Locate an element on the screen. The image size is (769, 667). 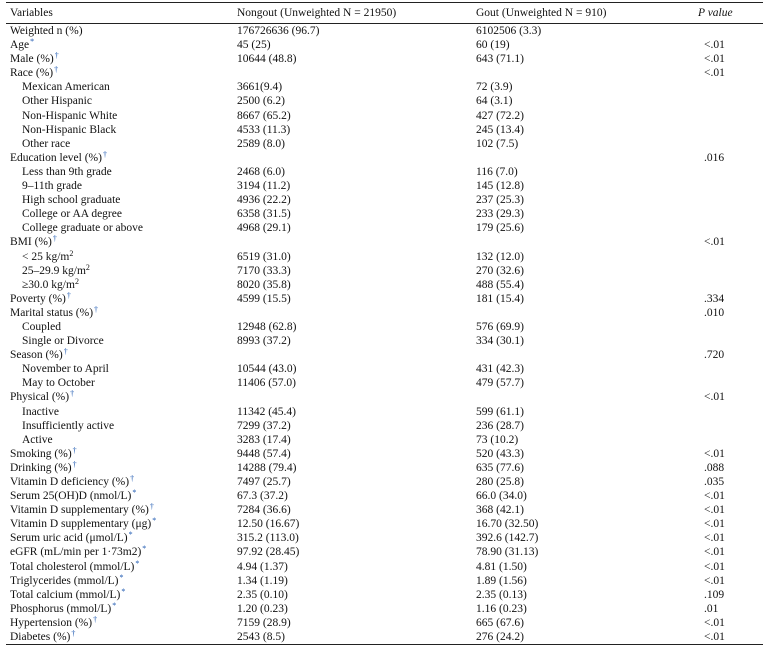
nongout-value-cell: 11342 (45.4) is located at coordinates (266, 411).